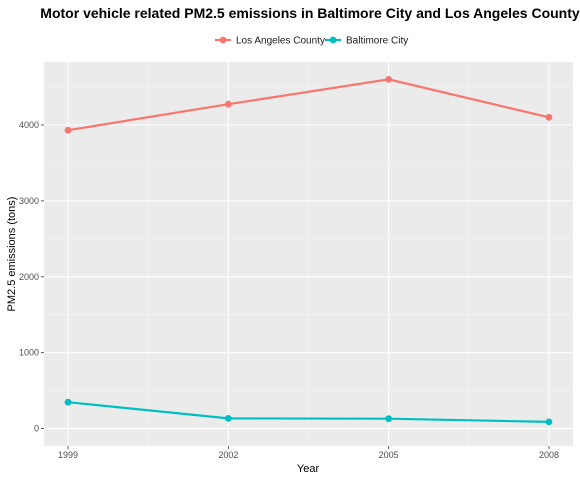 The height and width of the screenshot is (480, 580). I want to click on y-tick-label: 2000, so click(29, 277).